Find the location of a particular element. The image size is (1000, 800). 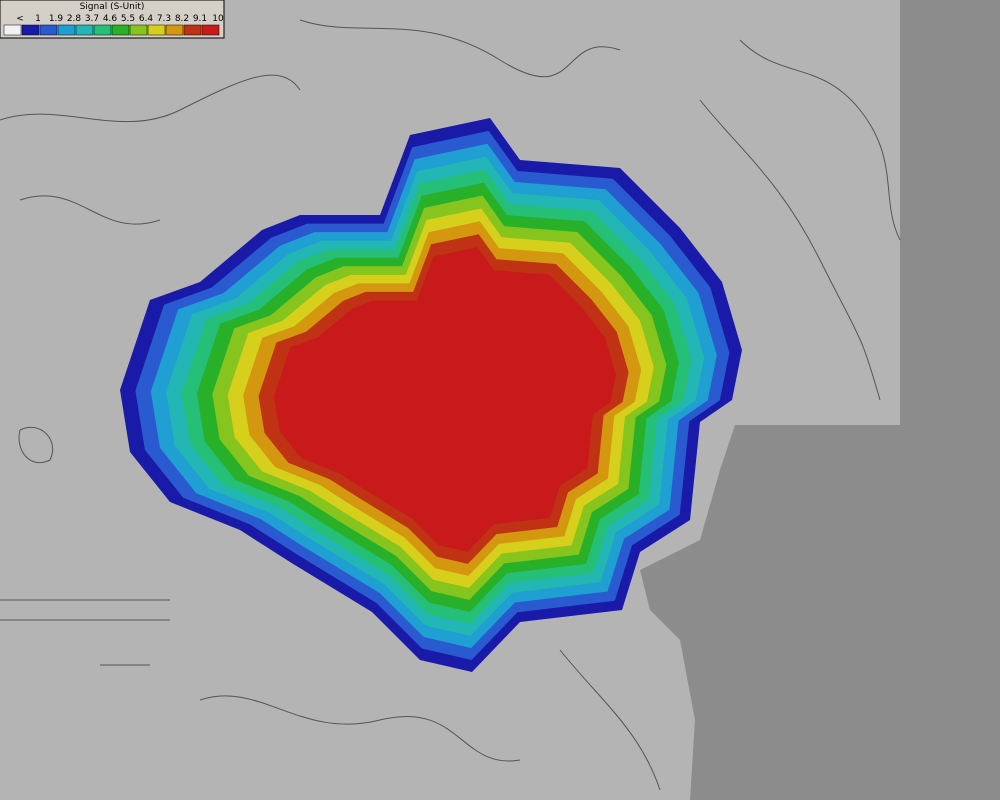

legend-label: 9.1 is located at coordinates (200, 19).